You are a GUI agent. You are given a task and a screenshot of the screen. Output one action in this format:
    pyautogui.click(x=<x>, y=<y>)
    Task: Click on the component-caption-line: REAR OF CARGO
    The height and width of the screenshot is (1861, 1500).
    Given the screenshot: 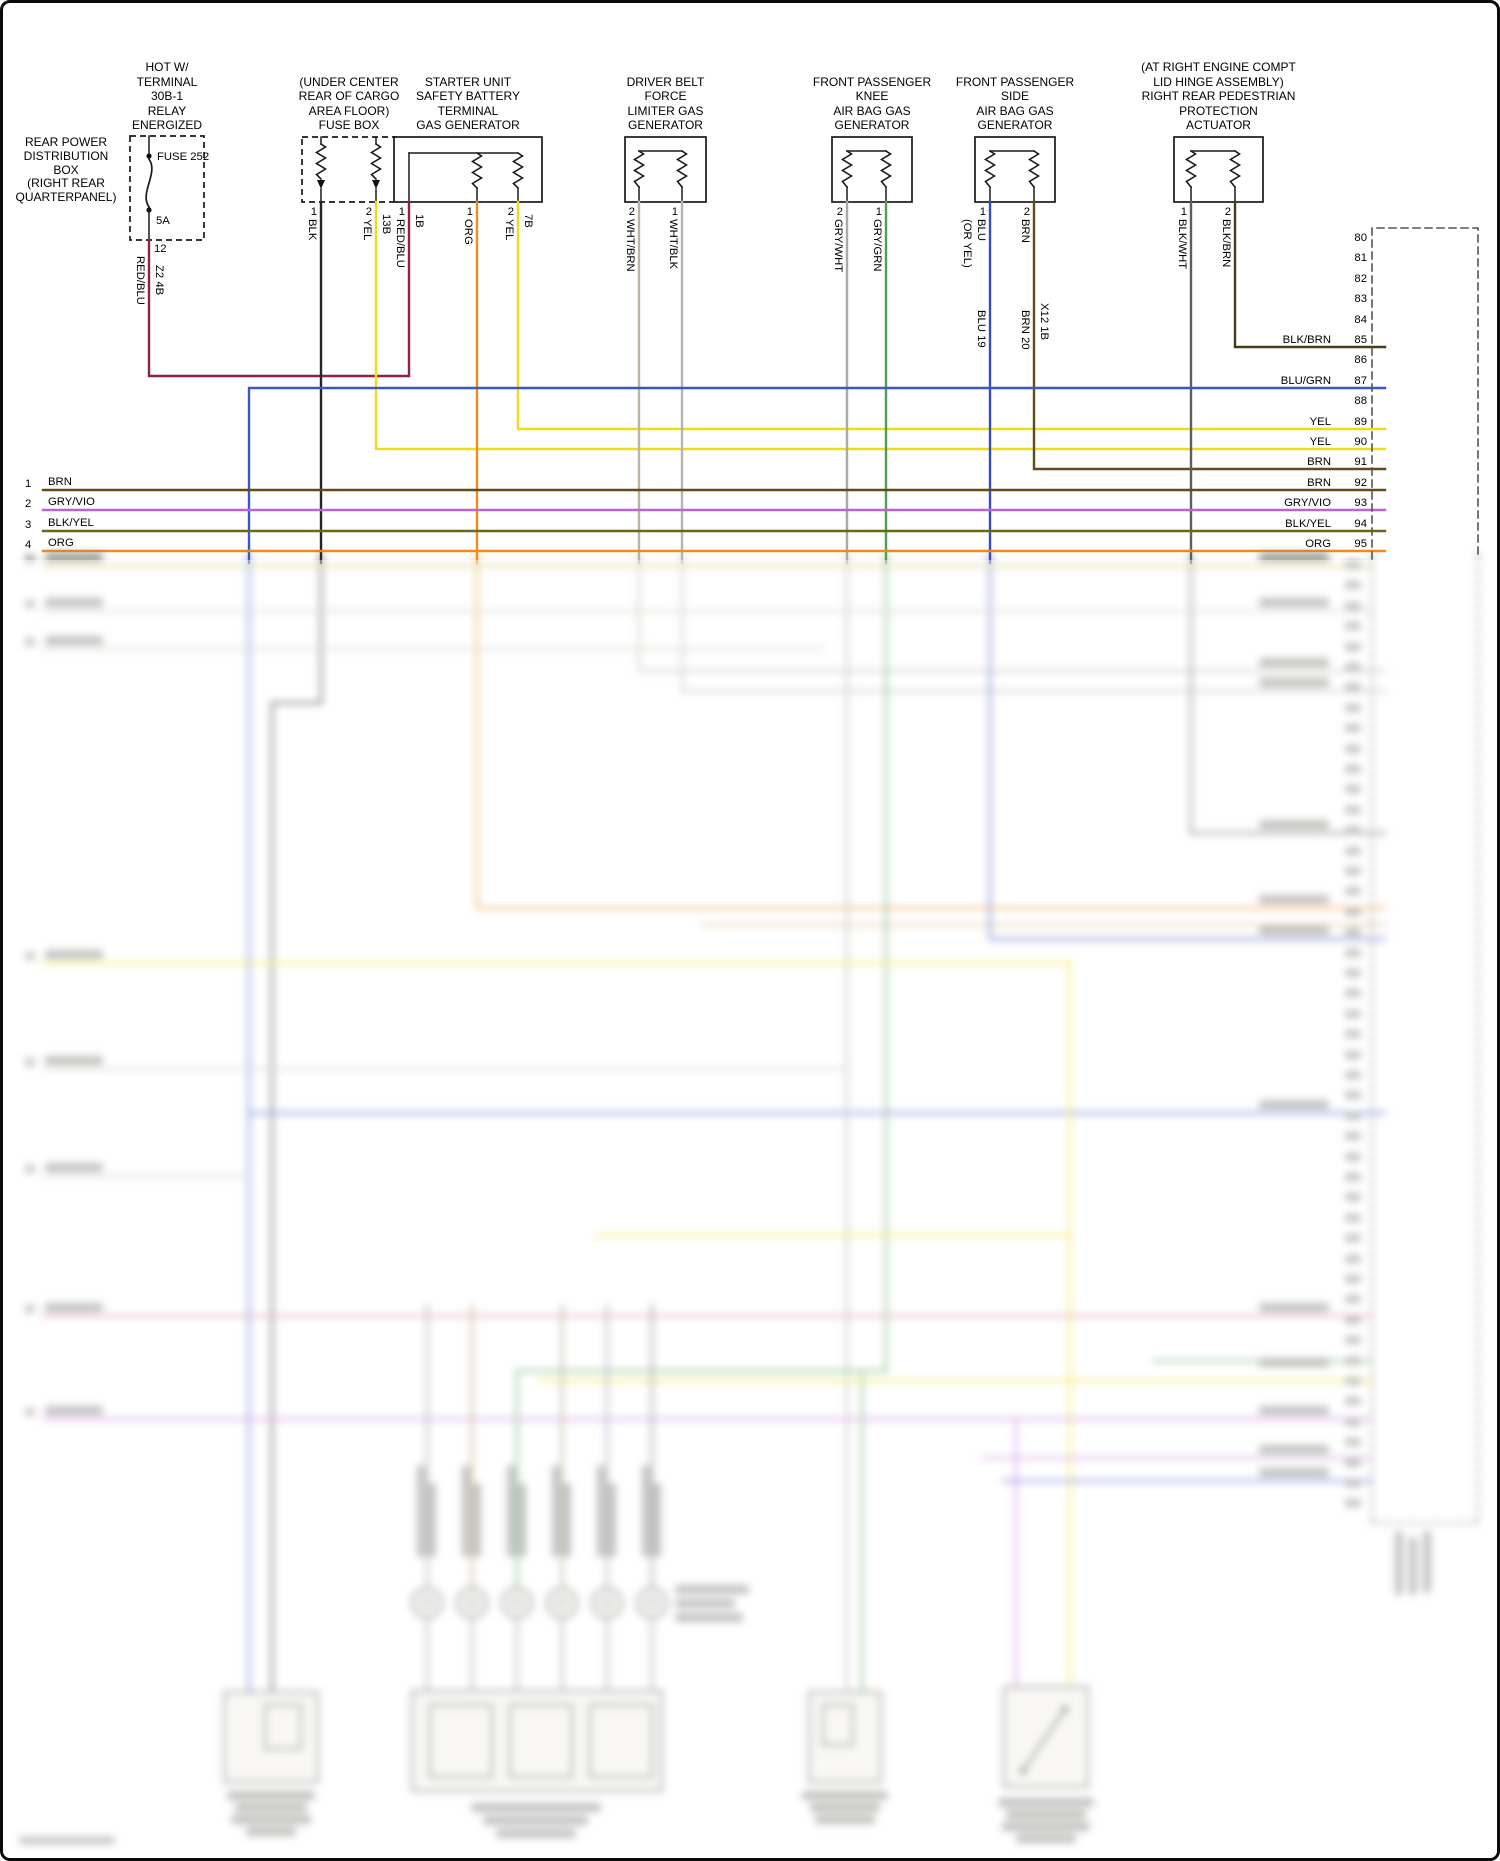 What is the action you would take?
    pyautogui.click(x=349, y=96)
    